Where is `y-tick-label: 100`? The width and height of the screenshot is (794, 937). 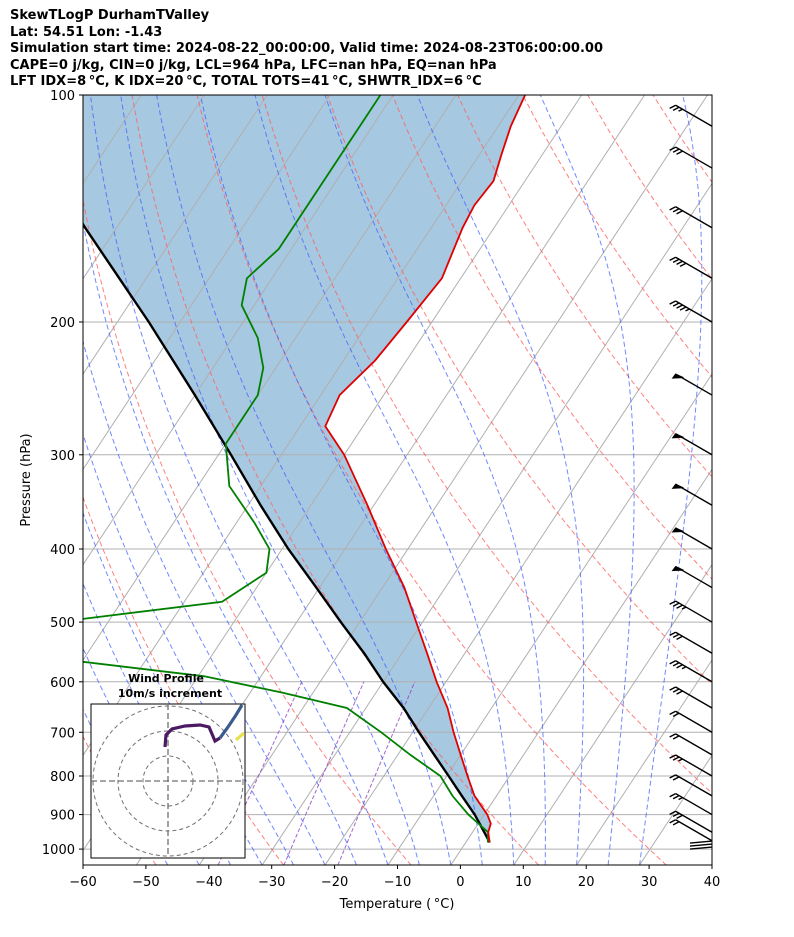 y-tick-label: 100 is located at coordinates (62, 96).